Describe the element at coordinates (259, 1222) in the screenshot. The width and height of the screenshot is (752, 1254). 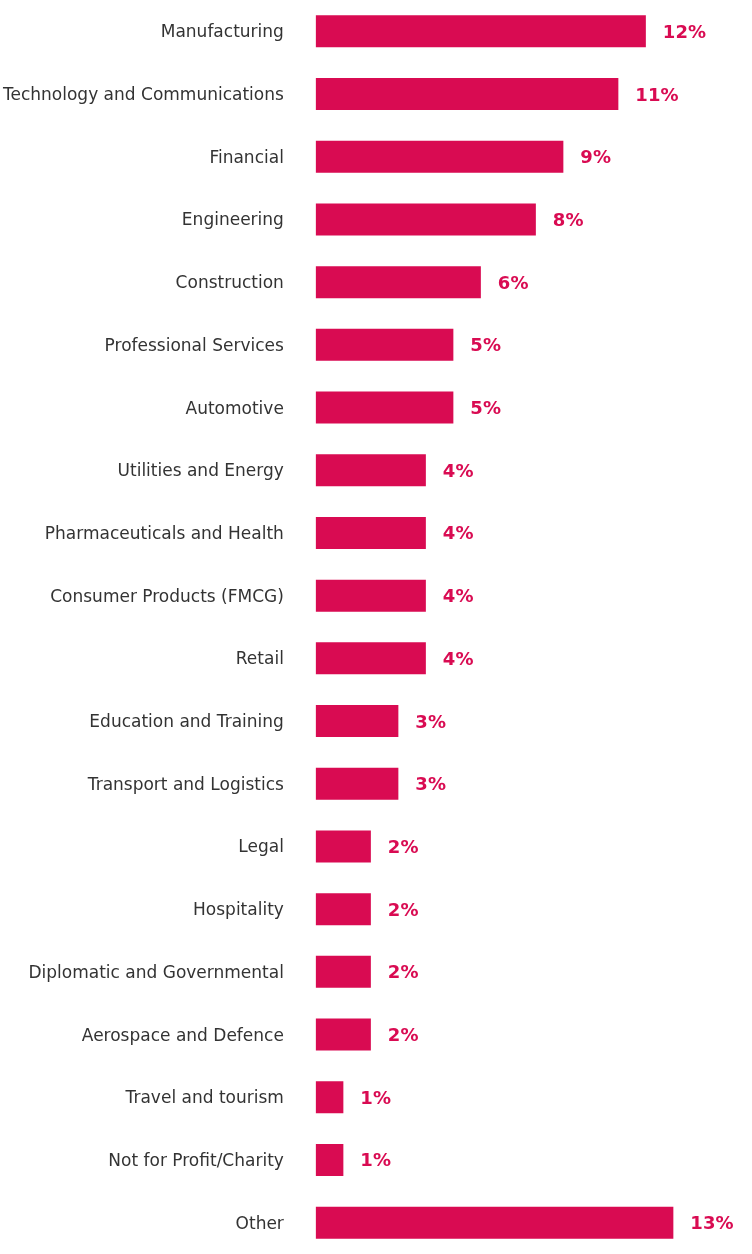
I see `y-tick-label: Other` at that location.